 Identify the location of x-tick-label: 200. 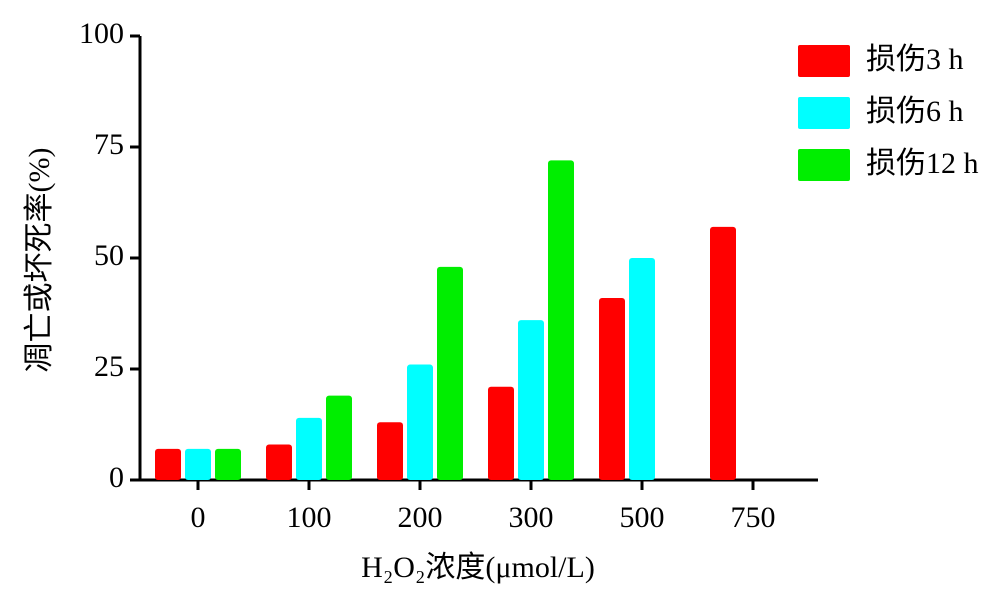
(420, 517).